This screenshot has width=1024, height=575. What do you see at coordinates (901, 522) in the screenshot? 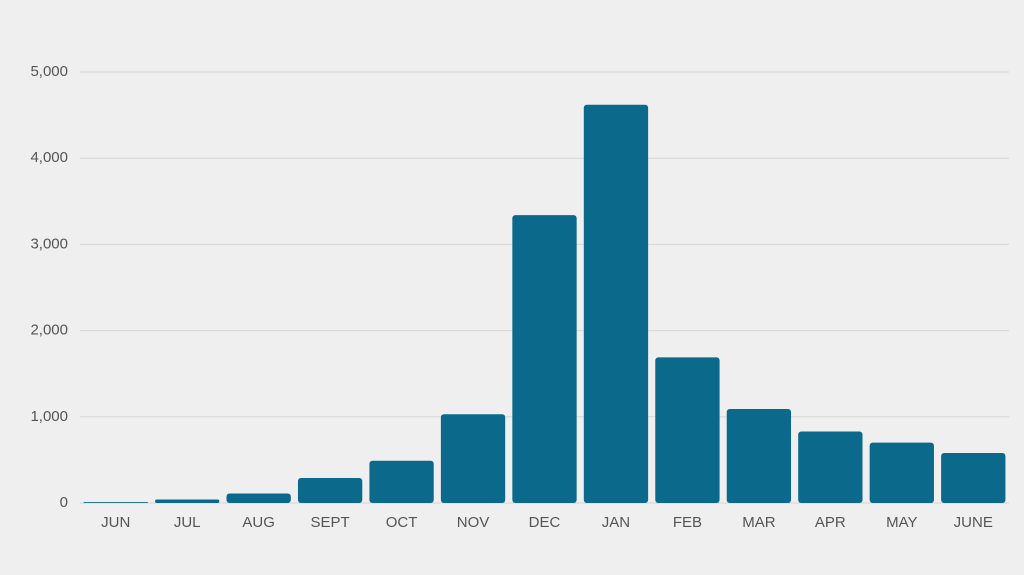
I see `x-tick-label: MAY` at bounding box center [901, 522].